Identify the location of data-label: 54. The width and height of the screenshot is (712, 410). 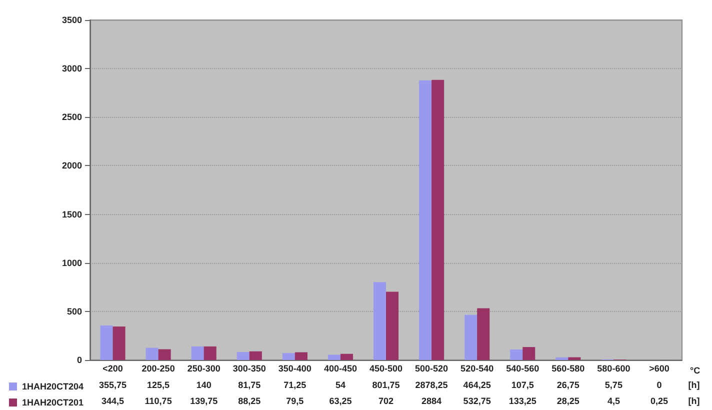
(340, 385).